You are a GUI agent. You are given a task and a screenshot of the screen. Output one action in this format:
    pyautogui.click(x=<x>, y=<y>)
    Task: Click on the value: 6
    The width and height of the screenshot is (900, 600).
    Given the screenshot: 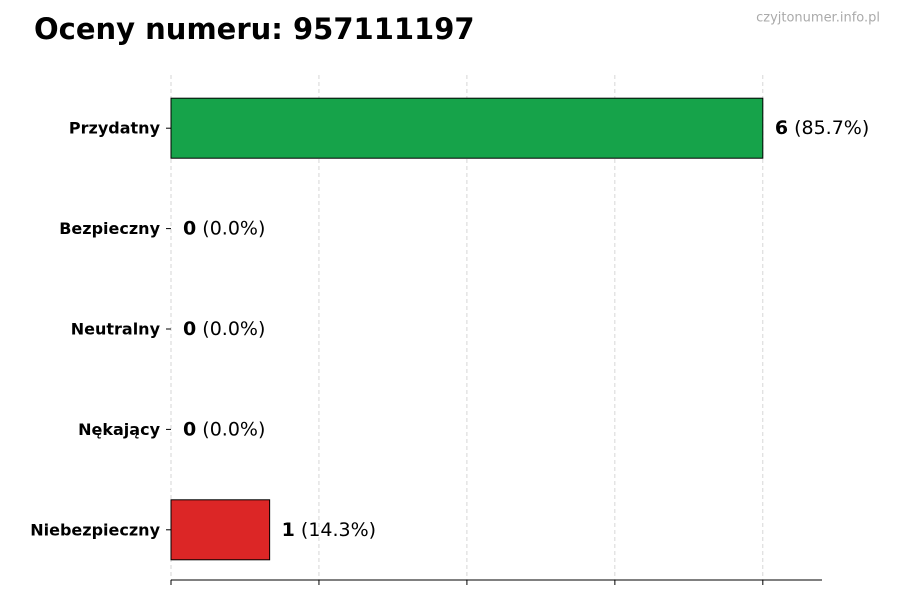 What is the action you would take?
    pyautogui.click(x=781, y=128)
    